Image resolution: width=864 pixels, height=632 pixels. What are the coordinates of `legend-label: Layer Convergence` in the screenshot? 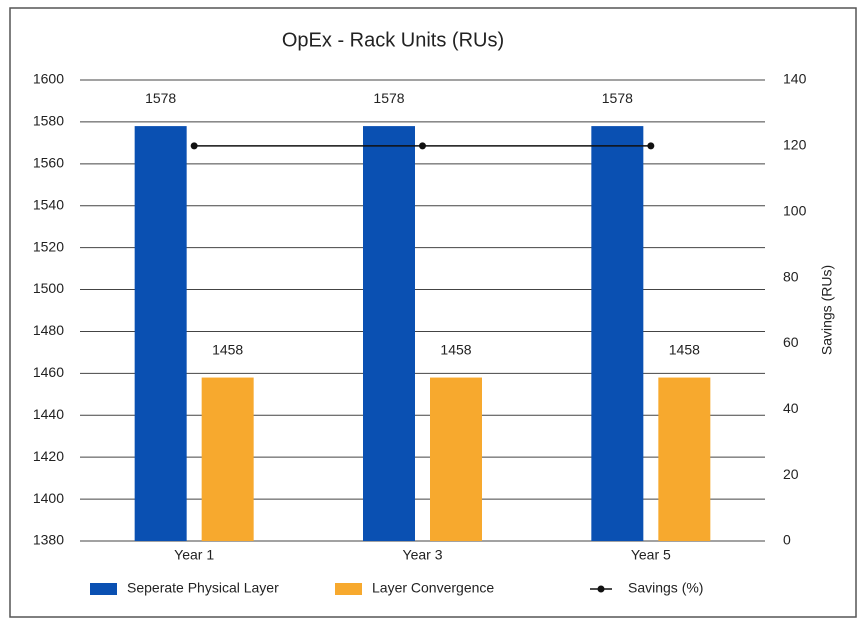 It's located at (433, 588).